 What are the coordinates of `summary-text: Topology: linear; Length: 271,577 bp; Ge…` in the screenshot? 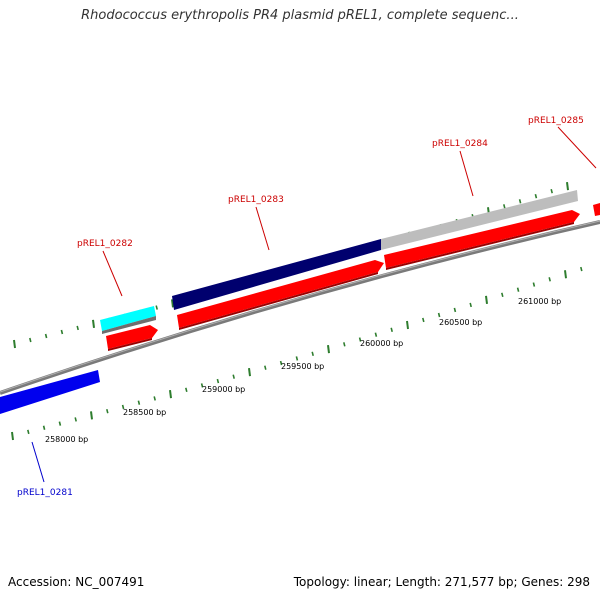 It's located at (441, 582).